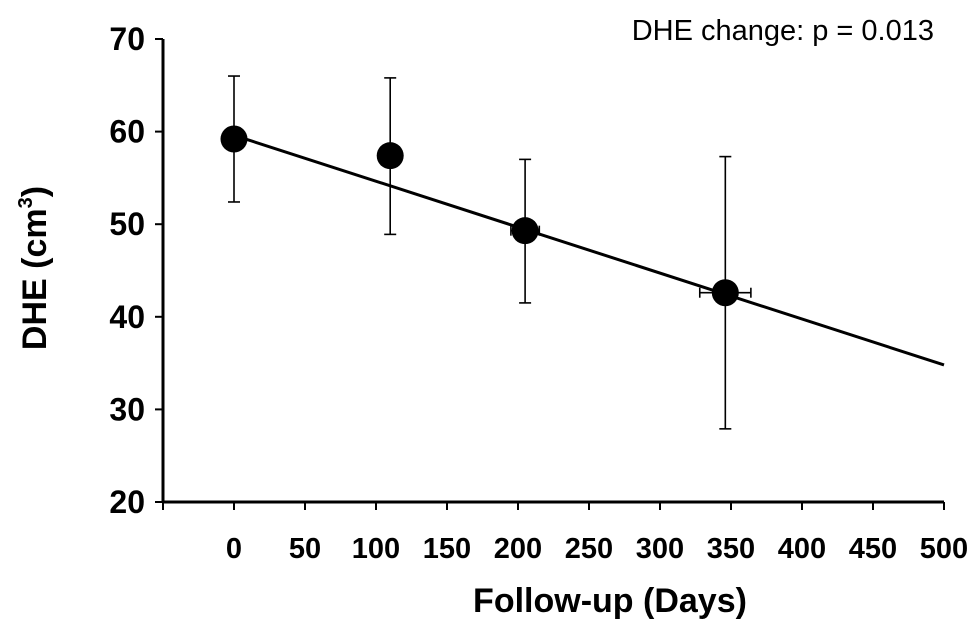  What do you see at coordinates (660, 549) in the screenshot?
I see `x-tick-label: 300` at bounding box center [660, 549].